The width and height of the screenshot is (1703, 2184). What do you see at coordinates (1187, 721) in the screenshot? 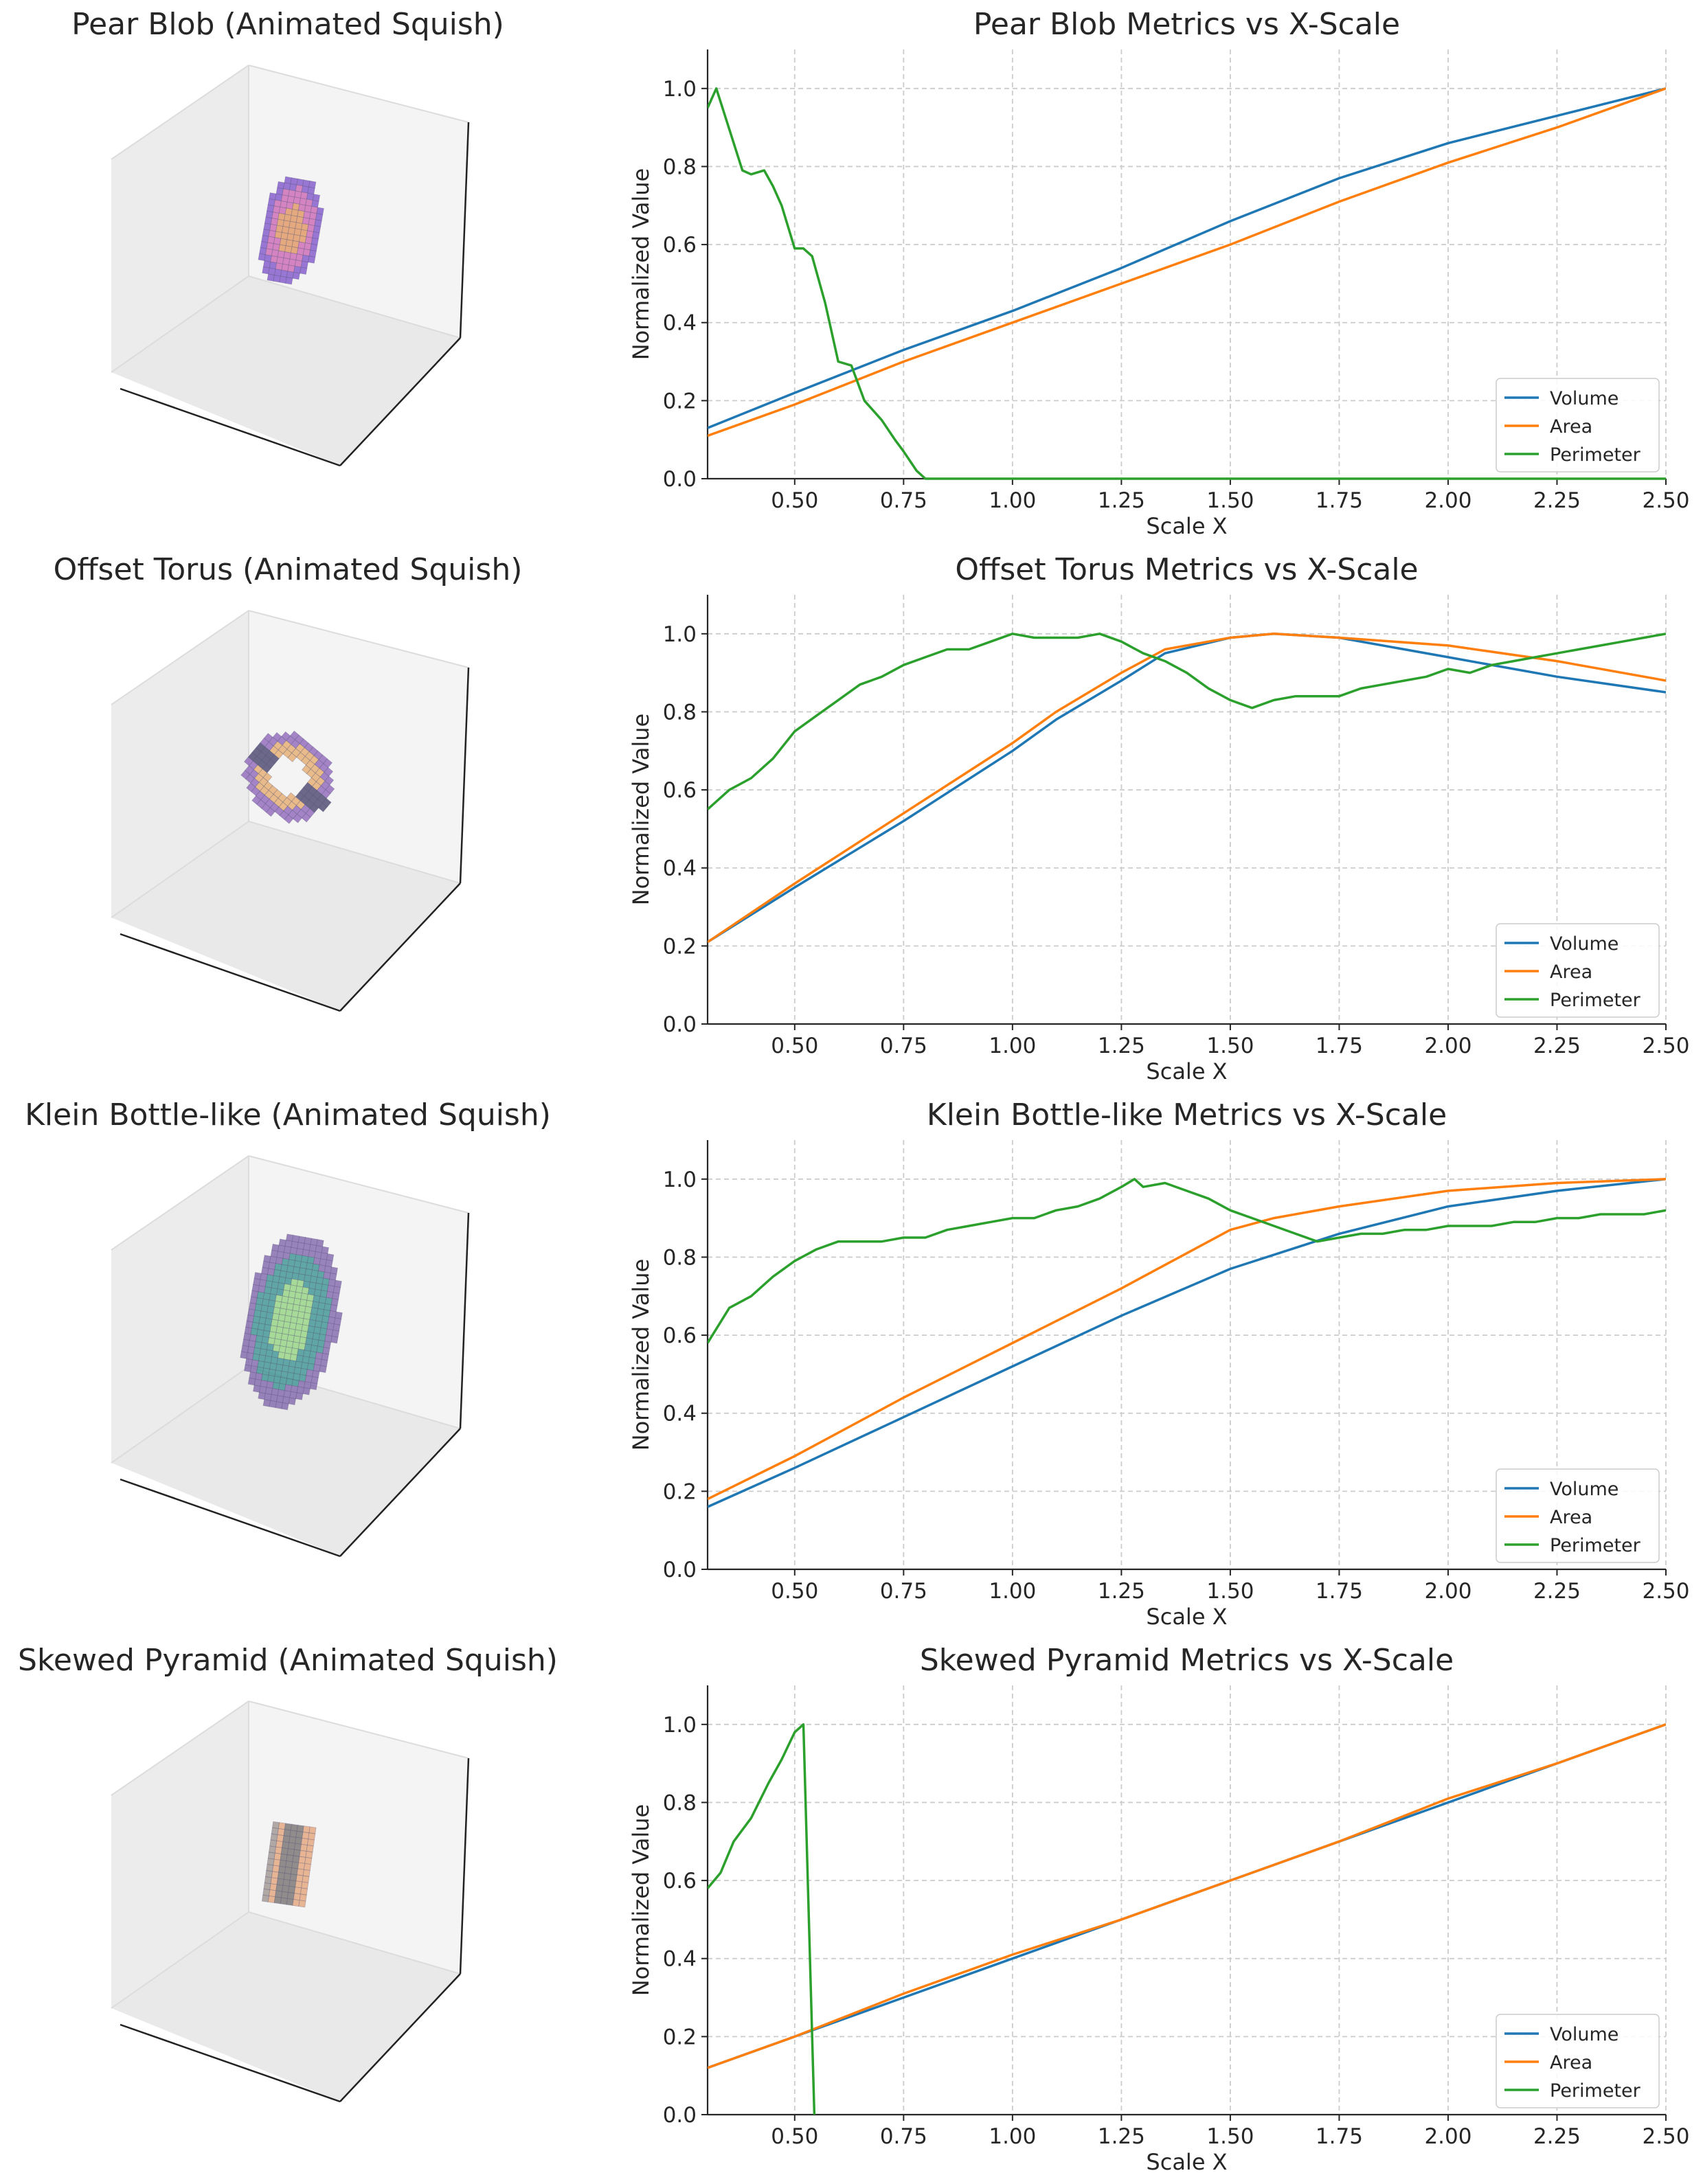
I see `series-line-perimeter` at bounding box center [1187, 721].